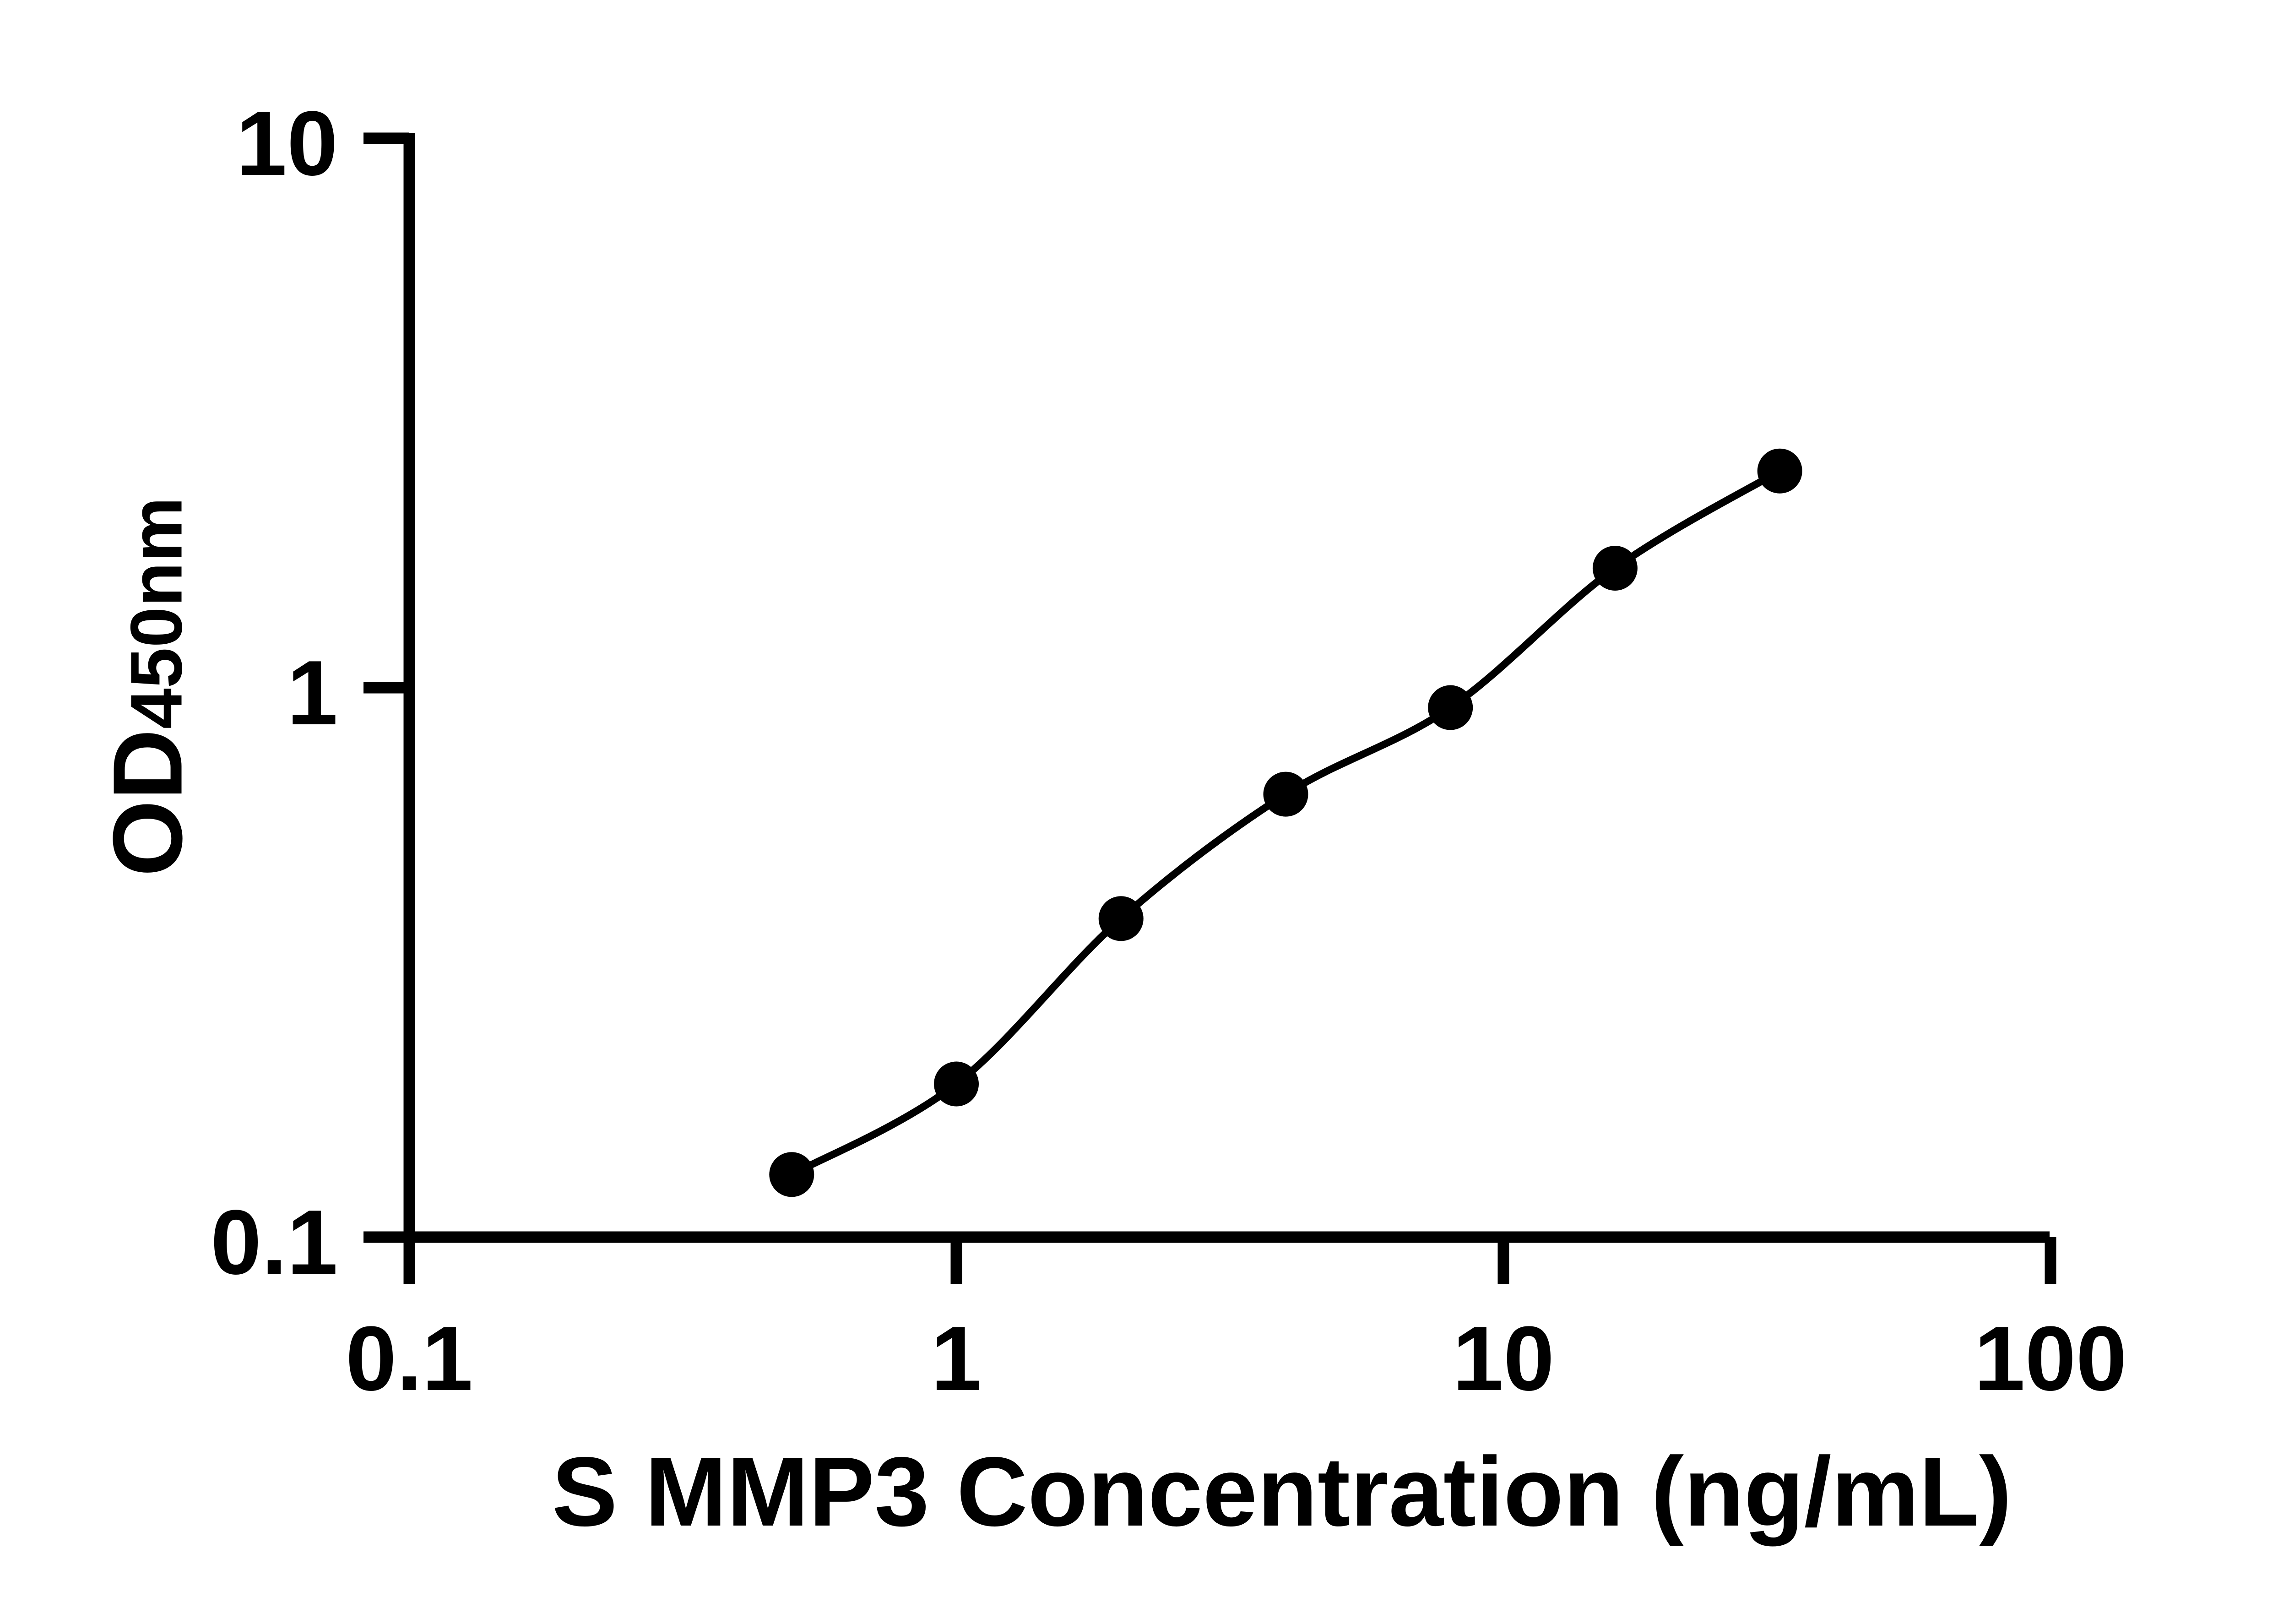 The height and width of the screenshot is (1624, 2289). What do you see at coordinates (274, 1242) in the screenshot?
I see `y-tick-label: 0.1` at bounding box center [274, 1242].